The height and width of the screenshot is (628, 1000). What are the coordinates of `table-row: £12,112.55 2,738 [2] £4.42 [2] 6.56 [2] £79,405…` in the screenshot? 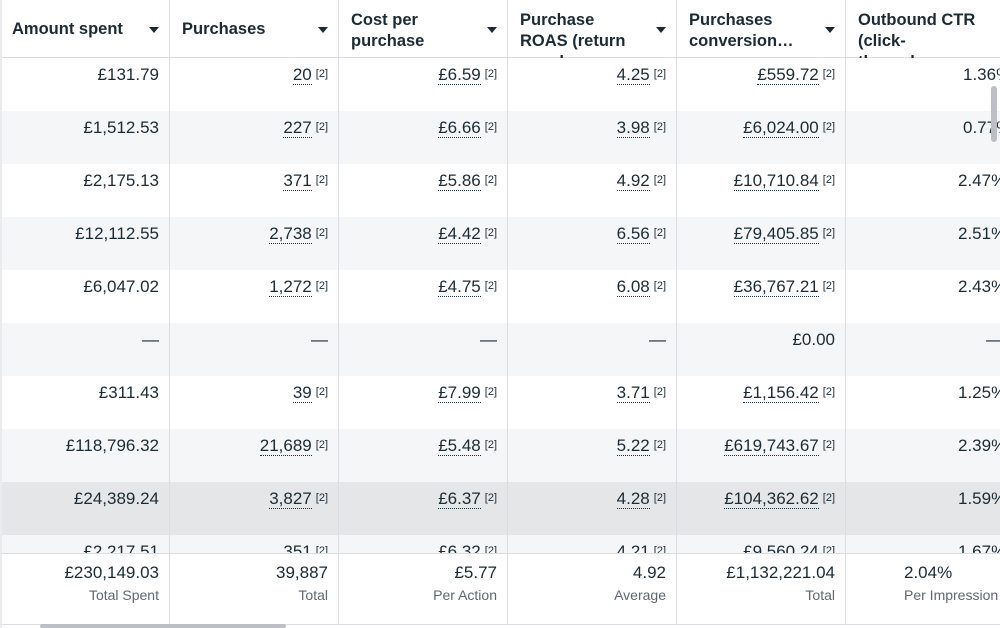 It's located at (500, 243).